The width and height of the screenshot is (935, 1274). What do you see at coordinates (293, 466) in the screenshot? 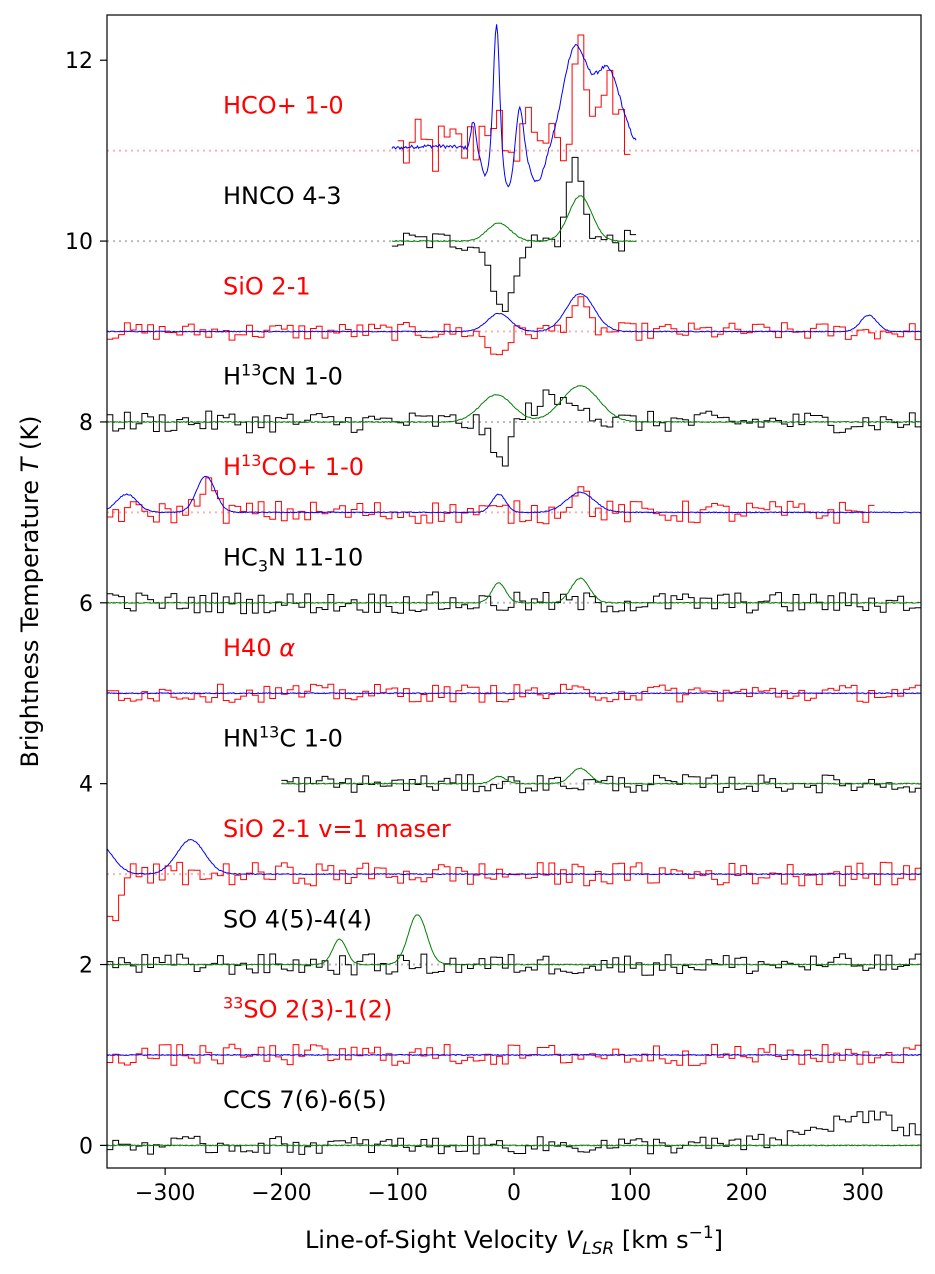
I see `line-label-4: H13CO+ 1-0` at bounding box center [293, 466].